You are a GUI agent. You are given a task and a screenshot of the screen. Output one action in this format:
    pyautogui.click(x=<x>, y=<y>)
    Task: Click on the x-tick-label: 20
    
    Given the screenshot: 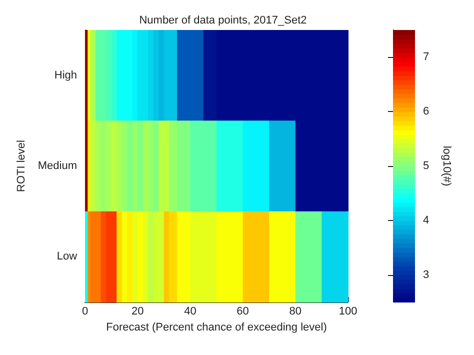 What is the action you would take?
    pyautogui.click(x=137, y=312)
    